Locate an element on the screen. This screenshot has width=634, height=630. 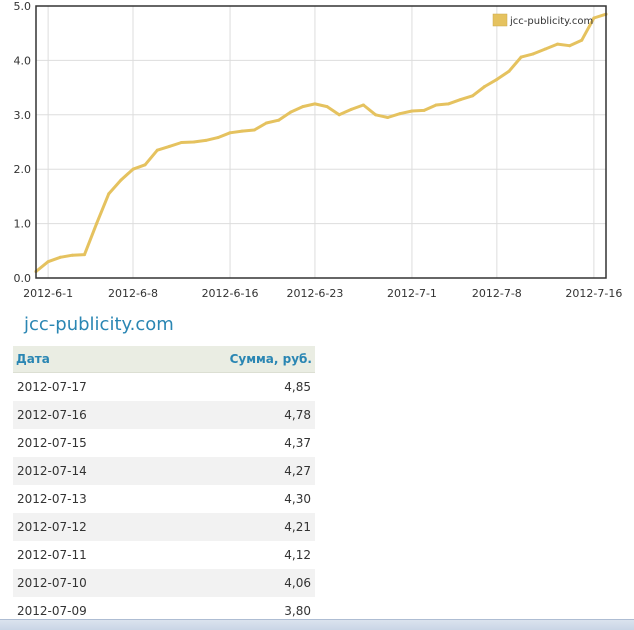
chart-legend: jcc-publicity.com is located at coordinates (542, 20).